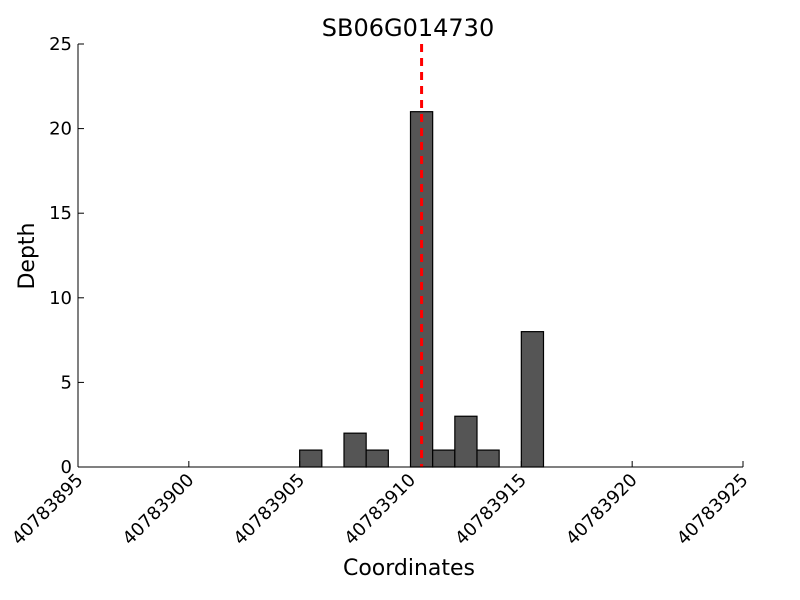  Describe the element at coordinates (66, 256) in the screenshot. I see `y-ticks: 0 5 10 15 20 25` at that location.